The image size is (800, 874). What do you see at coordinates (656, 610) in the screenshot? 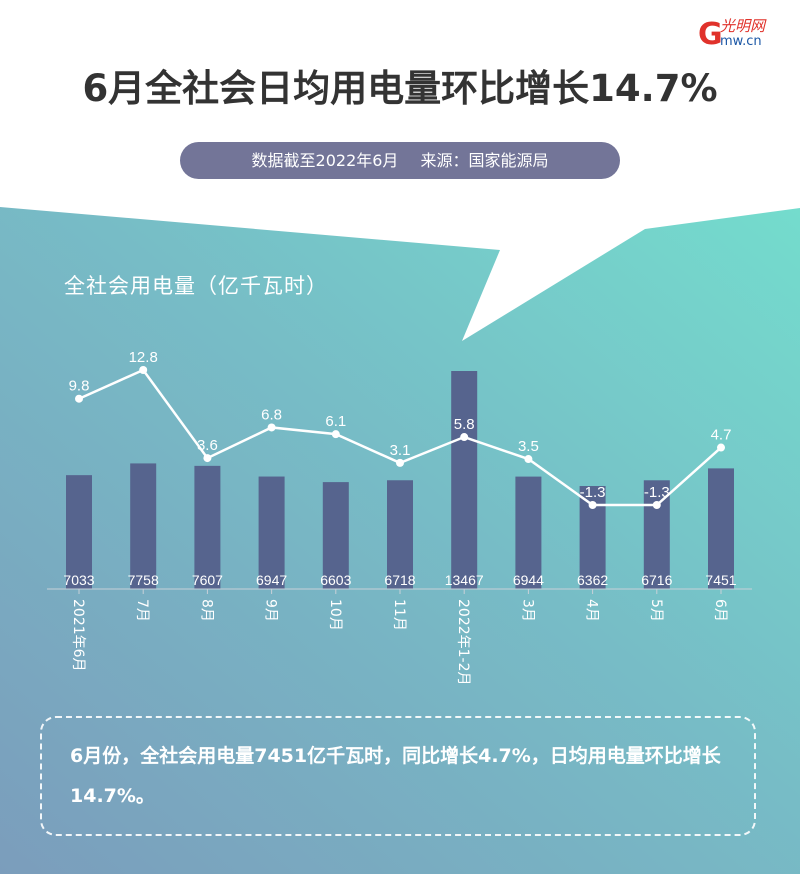
I see `x-axis-label: 5月` at bounding box center [656, 610].